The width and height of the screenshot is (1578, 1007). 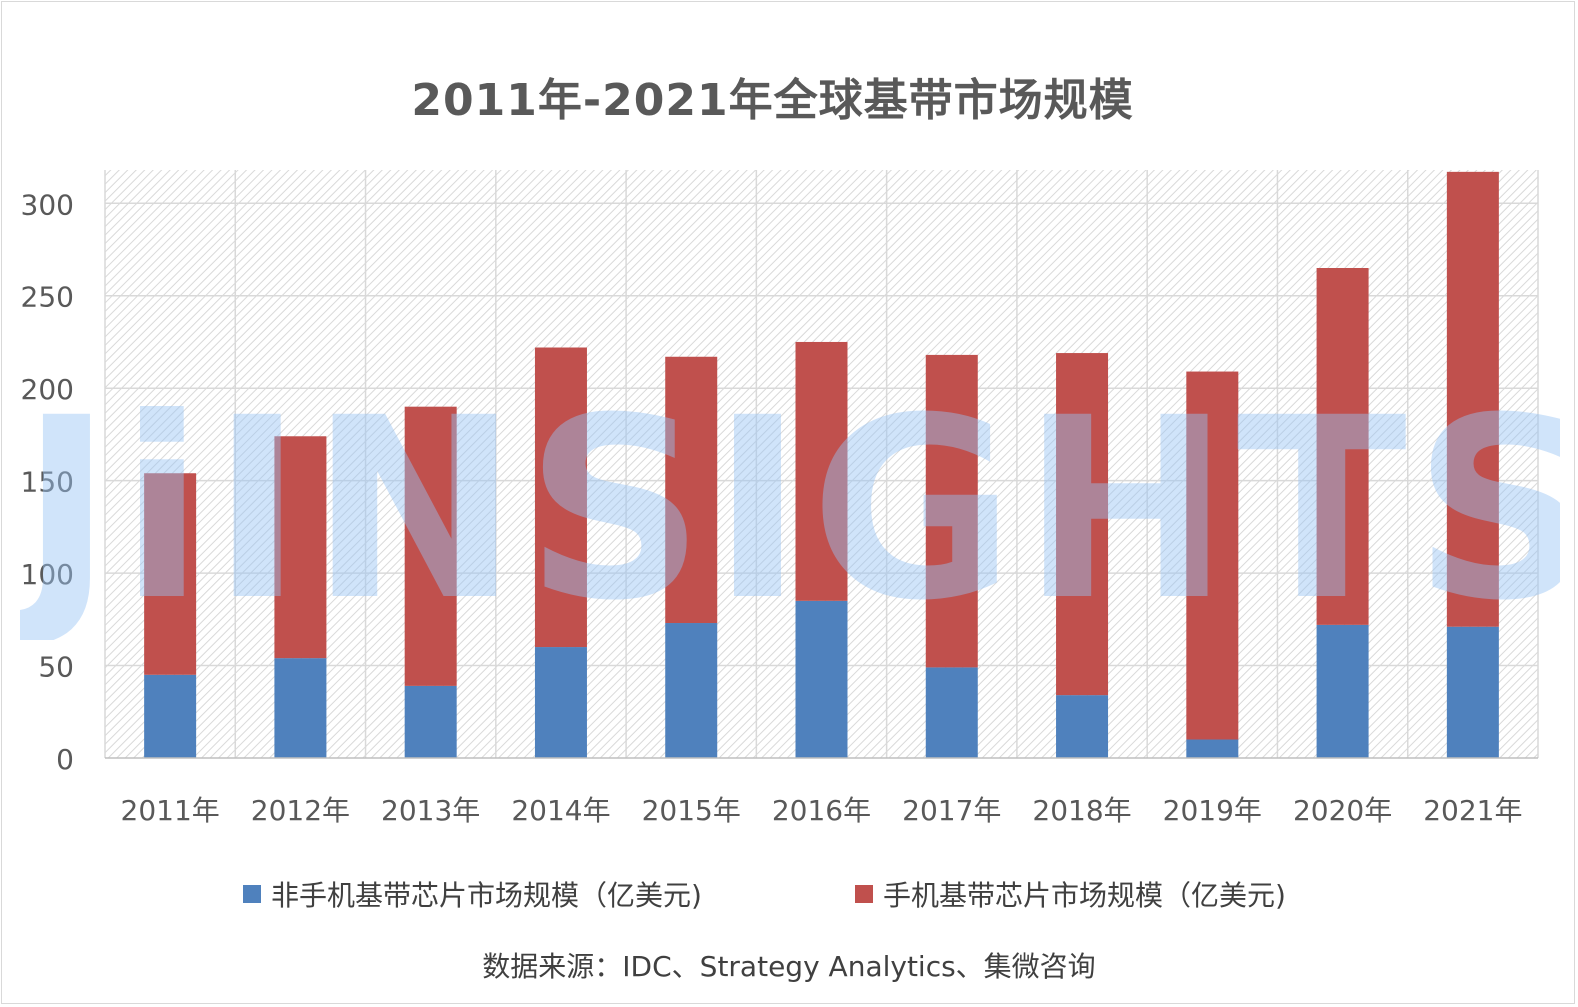 I want to click on bar-phone-2020年, so click(x=1342, y=446).